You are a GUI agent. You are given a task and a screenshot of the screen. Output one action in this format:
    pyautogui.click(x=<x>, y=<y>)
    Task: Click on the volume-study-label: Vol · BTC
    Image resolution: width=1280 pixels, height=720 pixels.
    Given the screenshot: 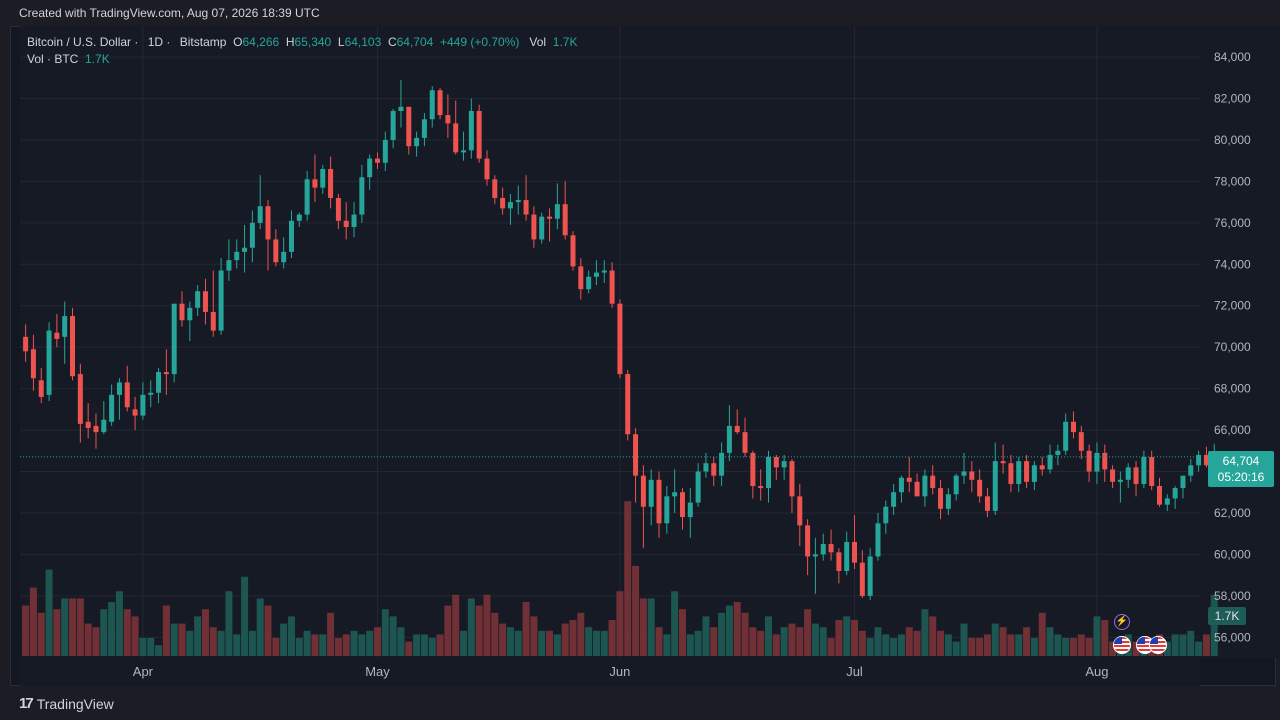 What is the action you would take?
    pyautogui.click(x=53, y=59)
    